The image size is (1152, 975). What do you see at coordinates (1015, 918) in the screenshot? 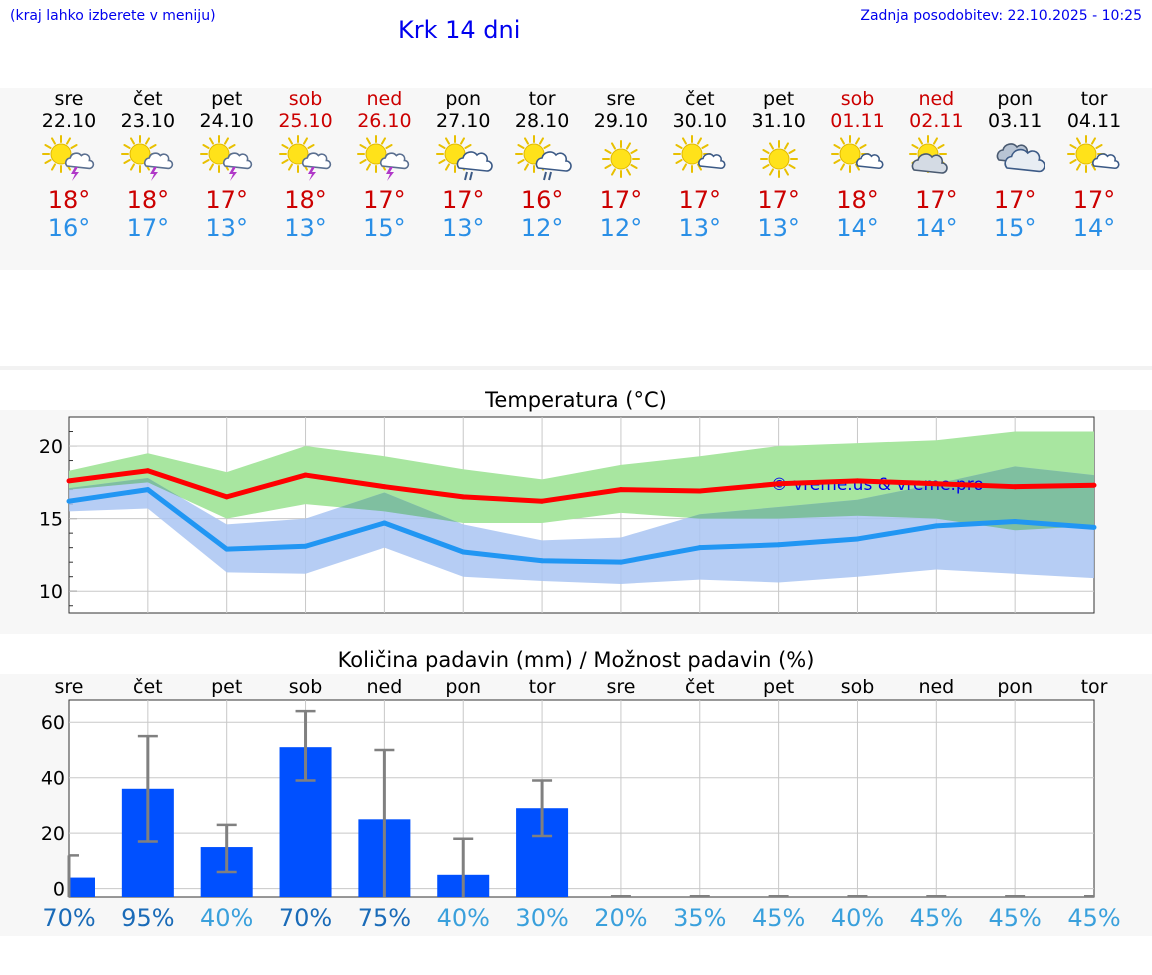
I see `precipitation-probability: 45%` at bounding box center [1015, 918].